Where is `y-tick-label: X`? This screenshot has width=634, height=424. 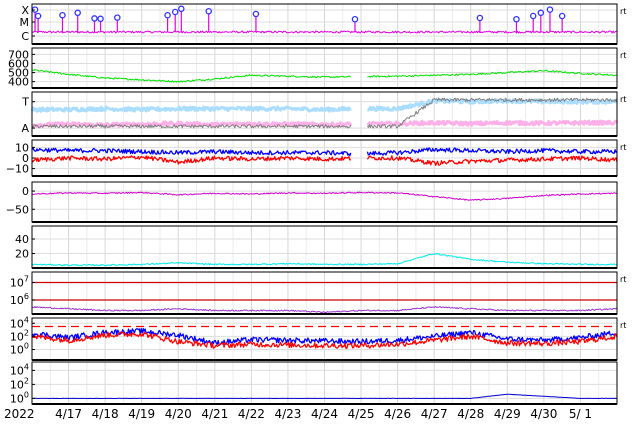 y-tick-label: X is located at coordinates (25, 10).